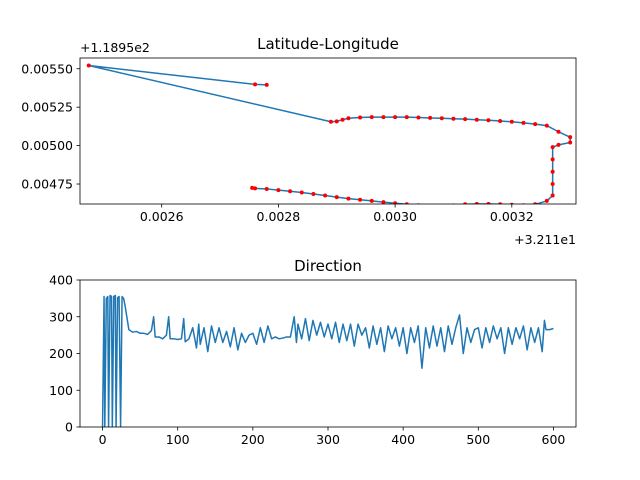 Image resolution: width=640 pixels, height=480 pixels. I want to click on direction-x-tick-label: 600, so click(554, 439).